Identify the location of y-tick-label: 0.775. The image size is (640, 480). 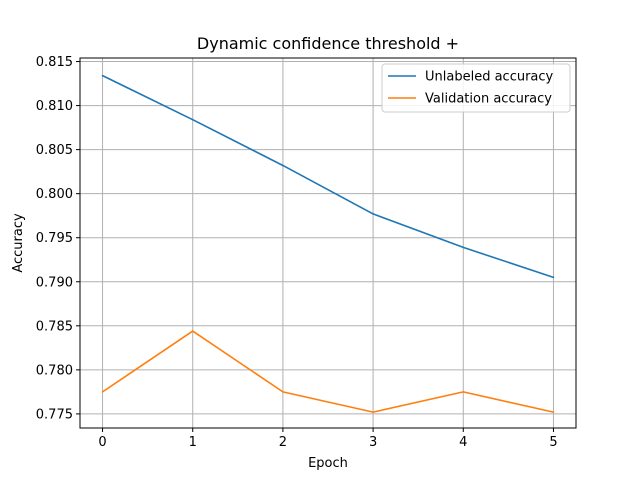
(54, 414).